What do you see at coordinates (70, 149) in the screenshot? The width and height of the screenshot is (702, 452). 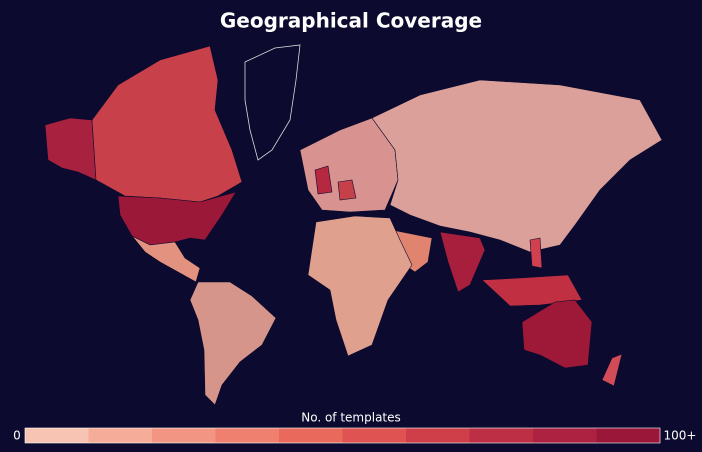 I see `alaska` at bounding box center [70, 149].